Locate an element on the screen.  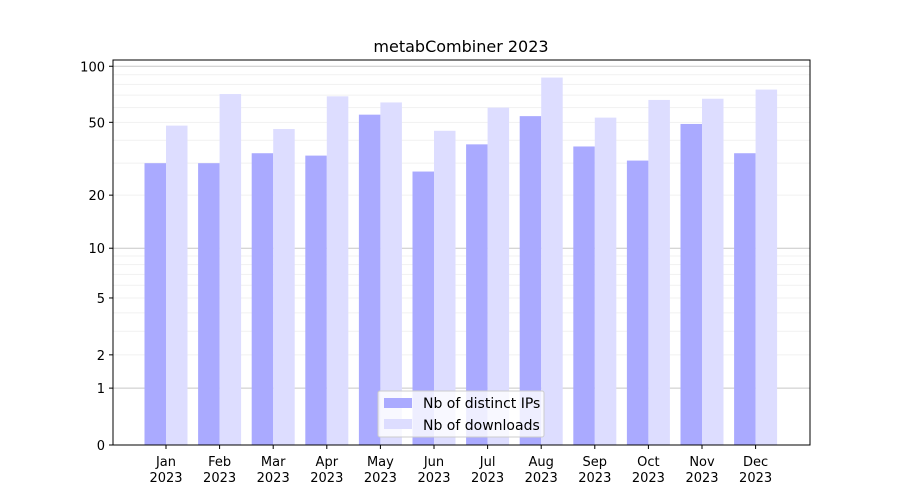
y-tick-label: 50 is located at coordinates (96, 123).